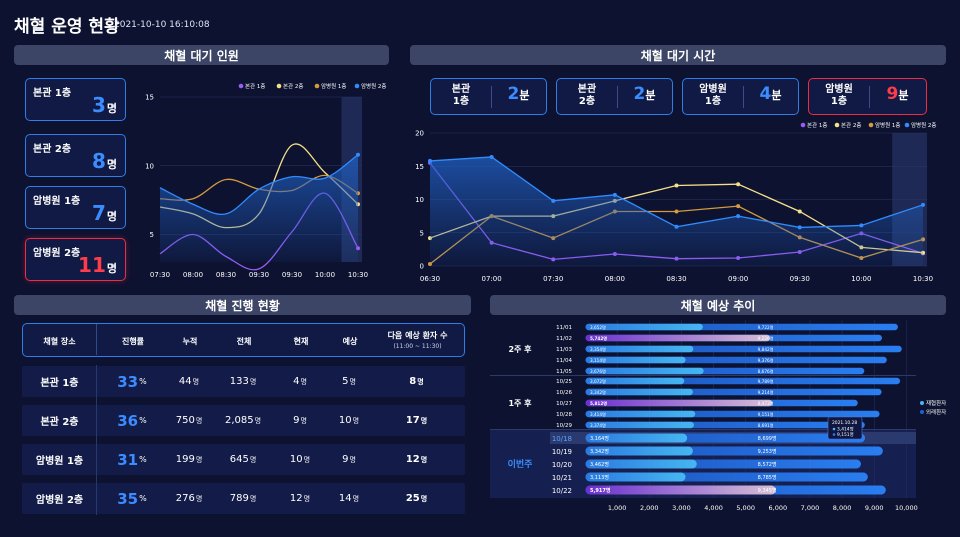  What do you see at coordinates (564, 361) in the screenshot?
I see `date-label: 11/04` at bounding box center [564, 361].